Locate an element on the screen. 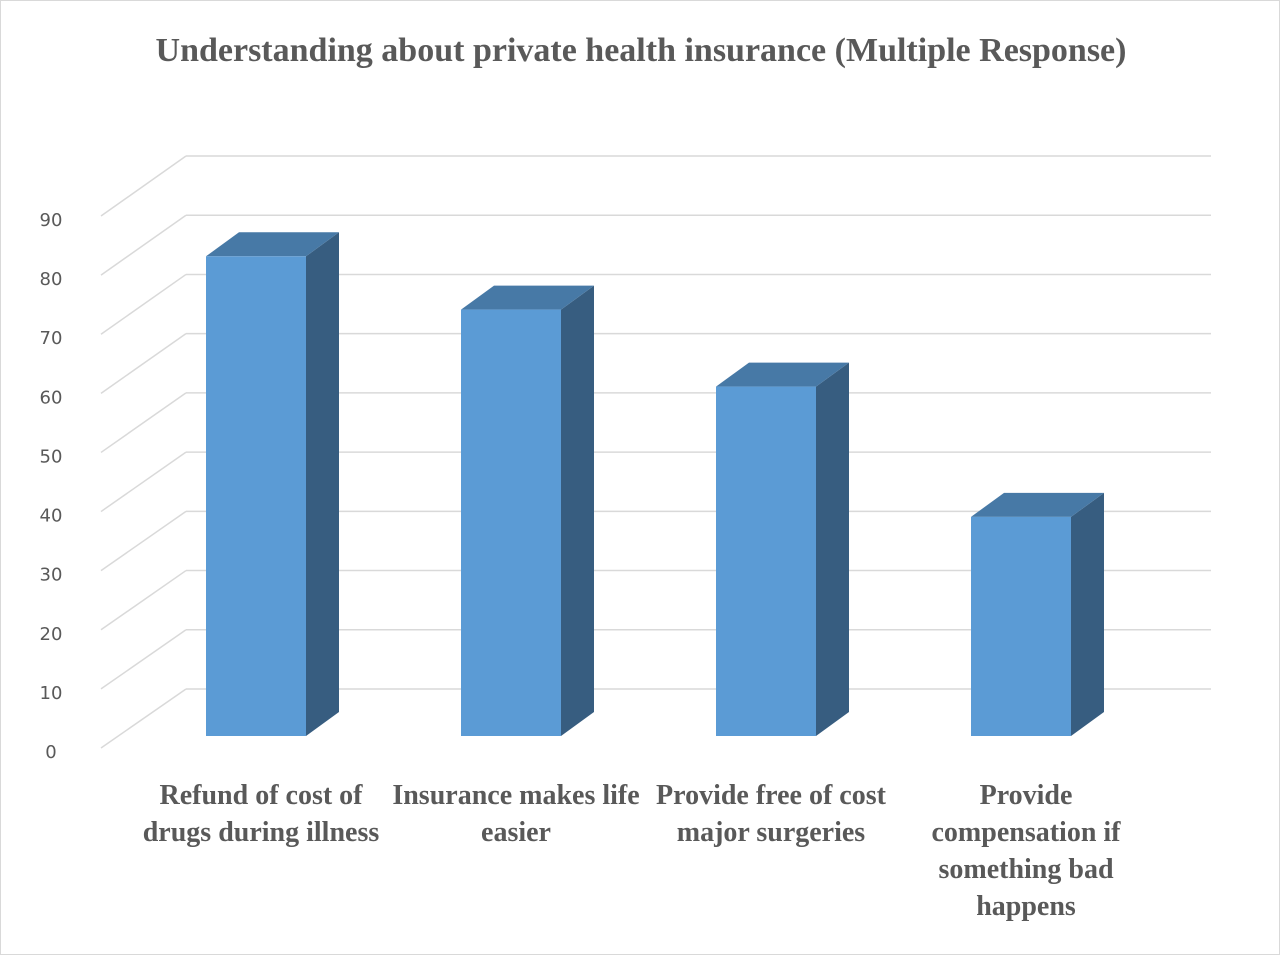 This screenshot has height=955, width=1280. y-tick-label: 90 is located at coordinates (51, 220).